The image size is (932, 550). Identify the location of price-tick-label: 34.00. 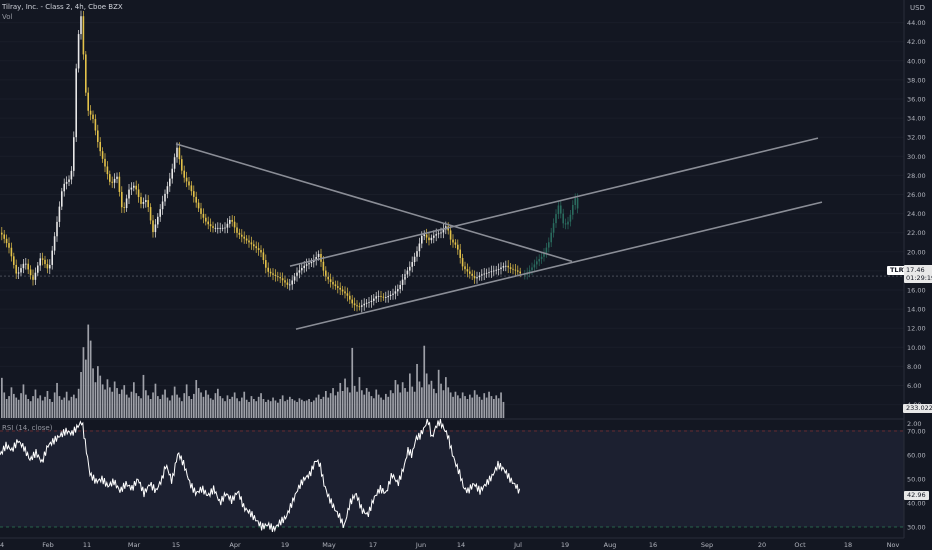
(916, 119).